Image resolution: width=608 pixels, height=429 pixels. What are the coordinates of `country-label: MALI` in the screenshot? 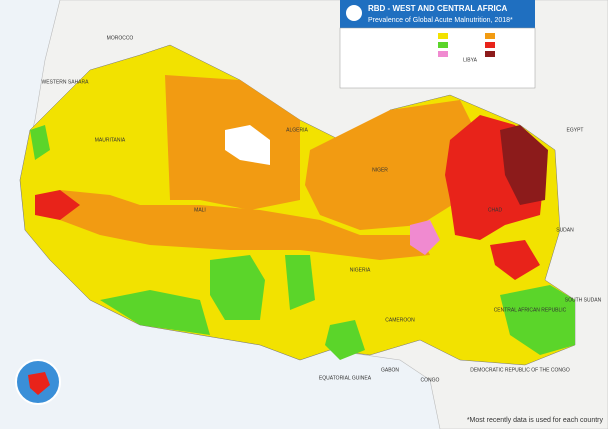 It's located at (200, 210).